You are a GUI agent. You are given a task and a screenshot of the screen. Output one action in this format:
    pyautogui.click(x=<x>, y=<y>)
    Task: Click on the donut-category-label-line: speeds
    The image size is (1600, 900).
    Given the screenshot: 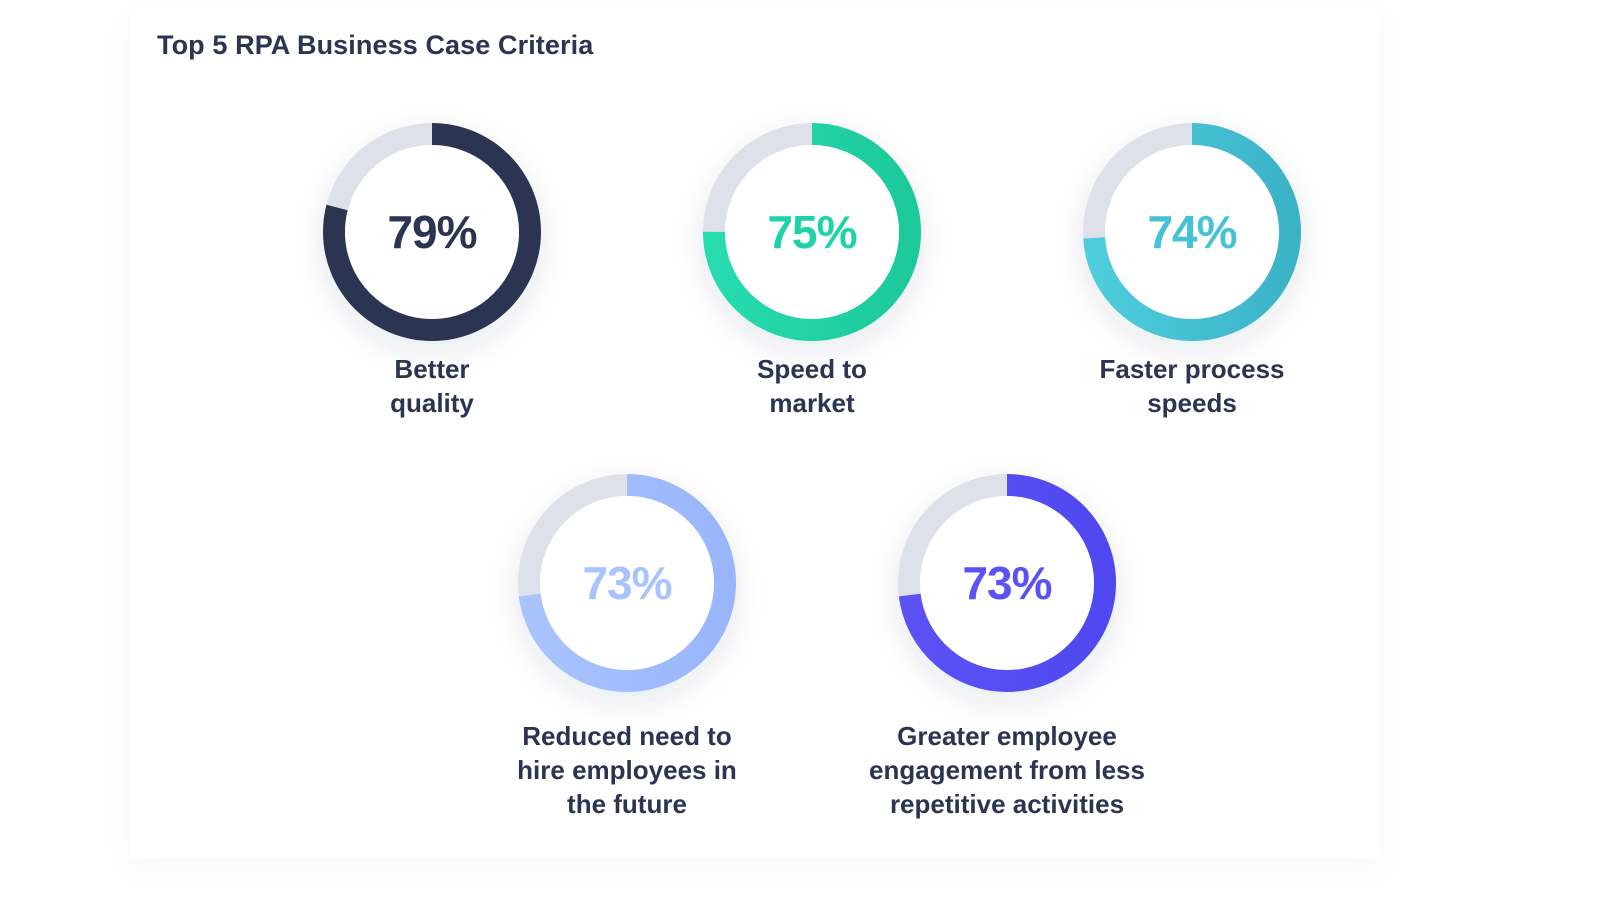 What is the action you would take?
    pyautogui.click(x=1192, y=403)
    